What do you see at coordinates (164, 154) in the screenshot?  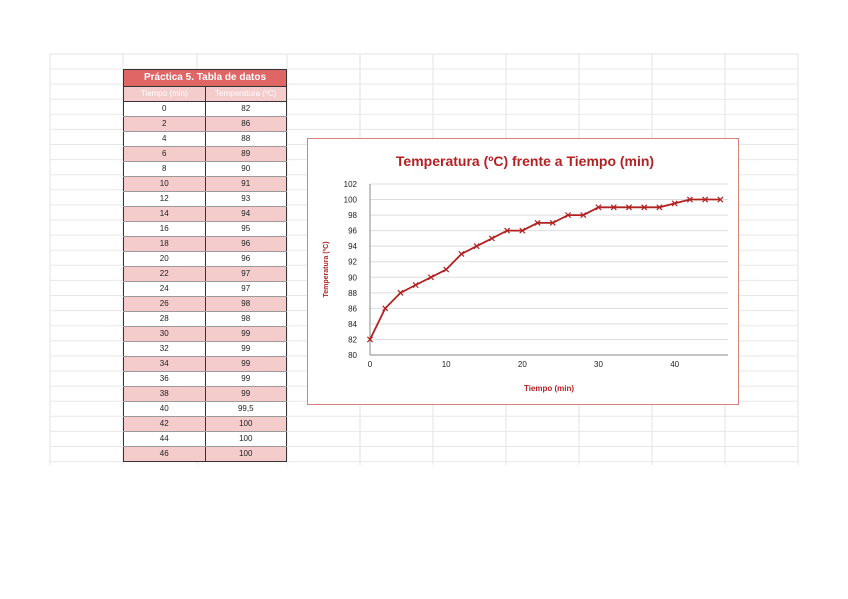 I see `cell-tiempo: 6` at bounding box center [164, 154].